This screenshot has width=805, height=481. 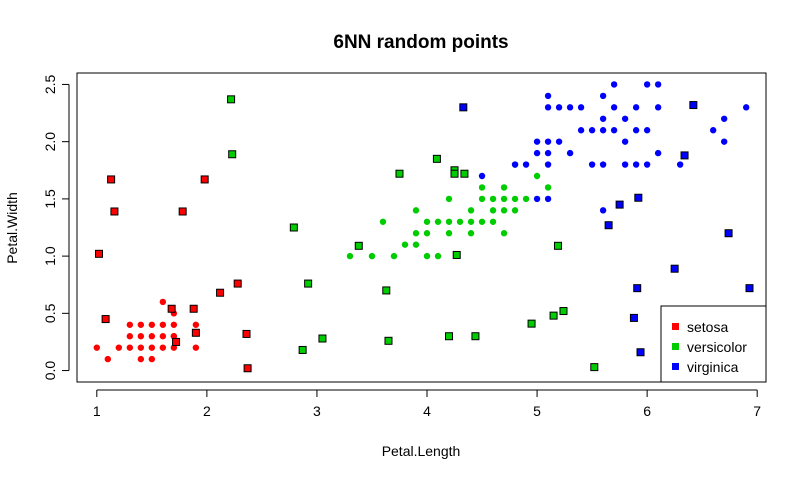 What do you see at coordinates (50, 199) in the screenshot?
I see `y-tick-label: 1.5` at bounding box center [50, 199].